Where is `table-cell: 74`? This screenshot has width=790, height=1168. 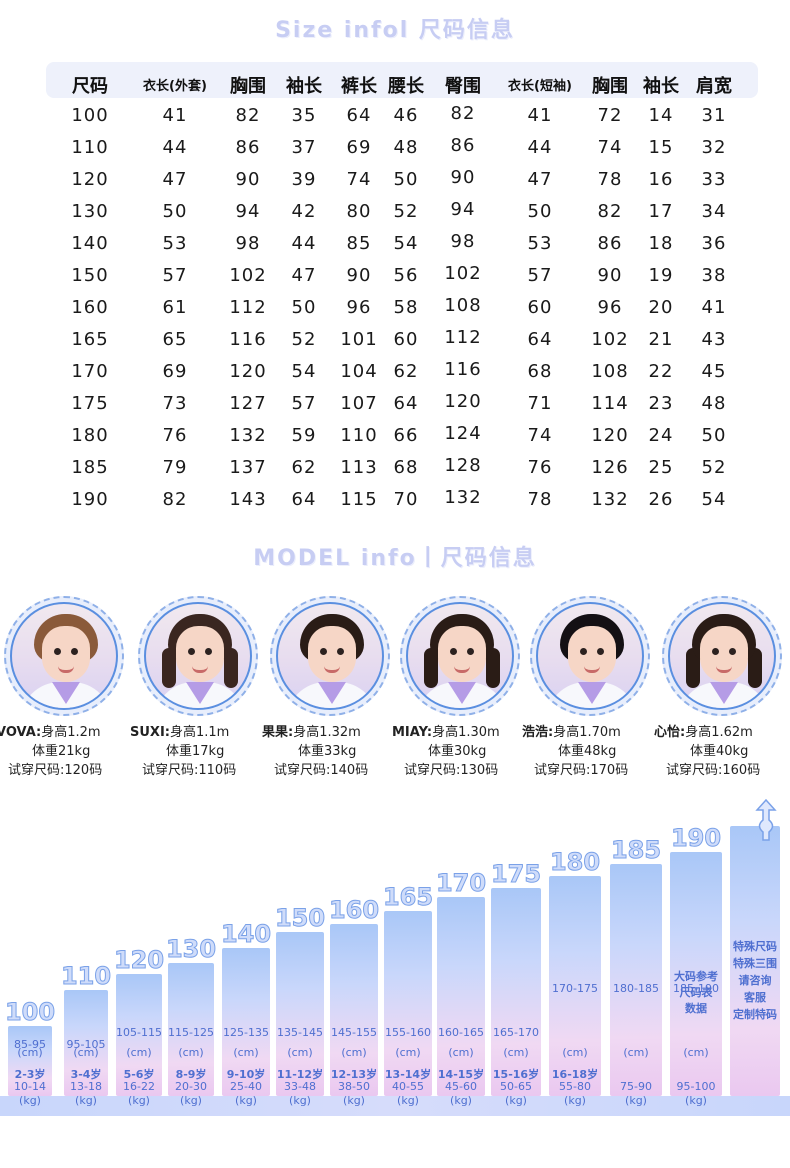
table-cell: 74 is located at coordinates (540, 435).